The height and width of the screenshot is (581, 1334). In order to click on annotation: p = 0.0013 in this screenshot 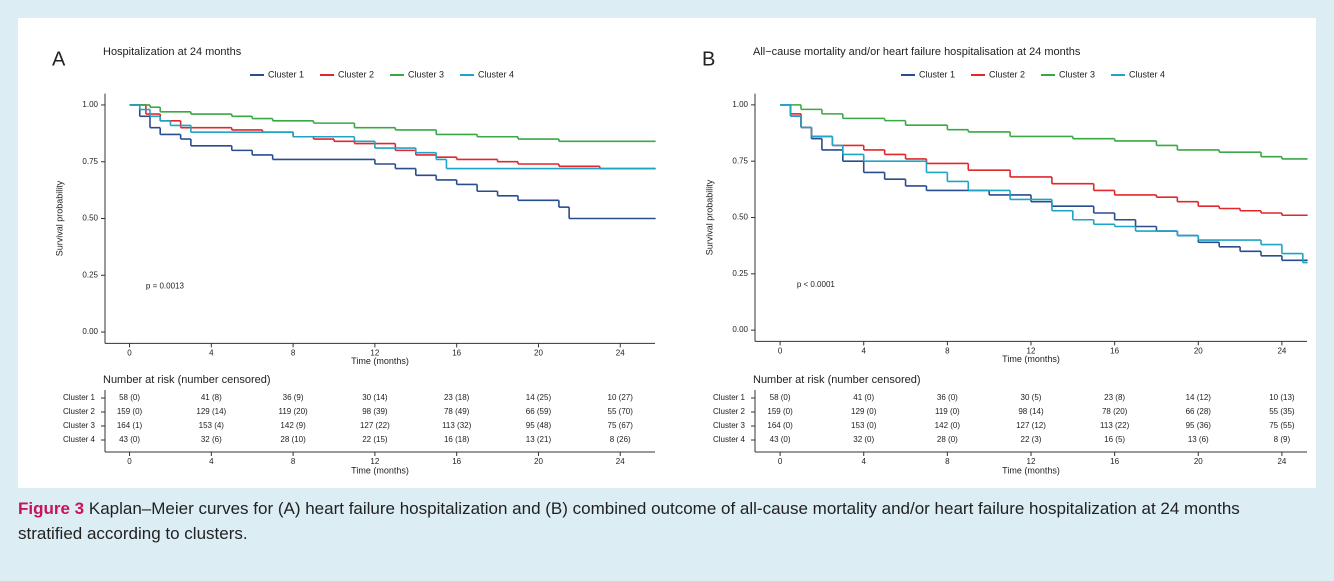, I will do `click(165, 286)`.